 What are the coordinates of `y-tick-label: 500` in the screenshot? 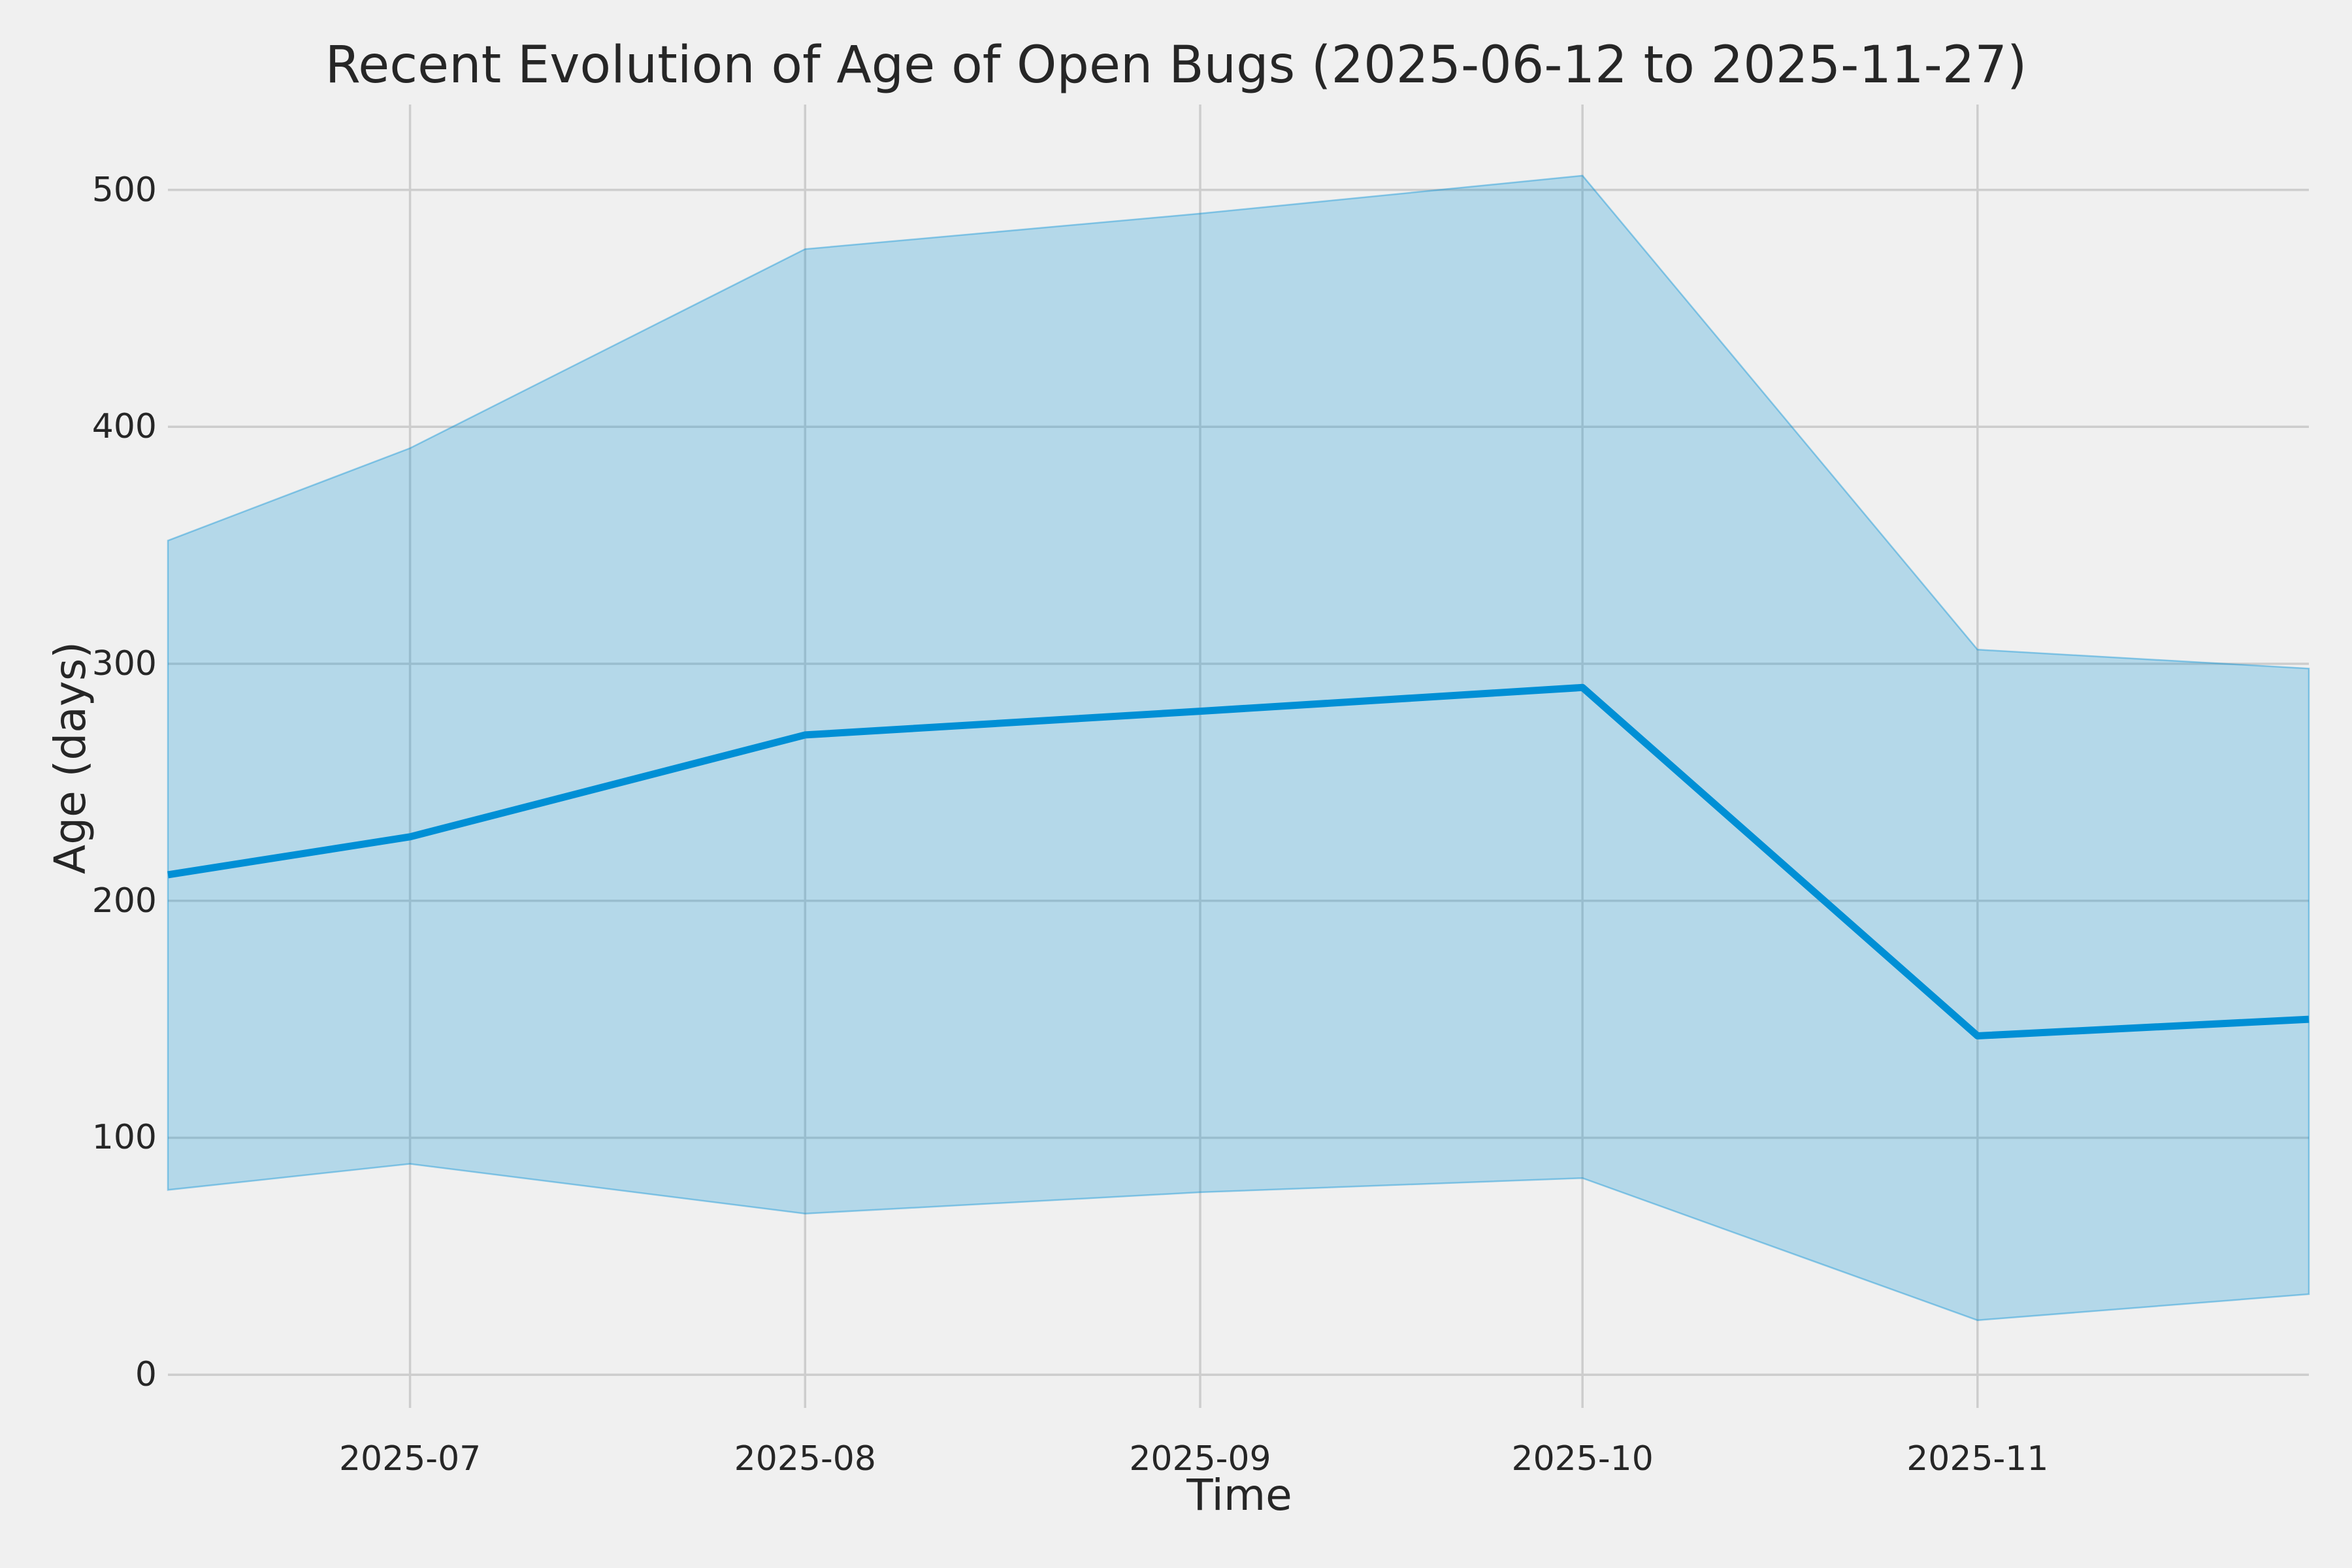 It's located at (124, 190).